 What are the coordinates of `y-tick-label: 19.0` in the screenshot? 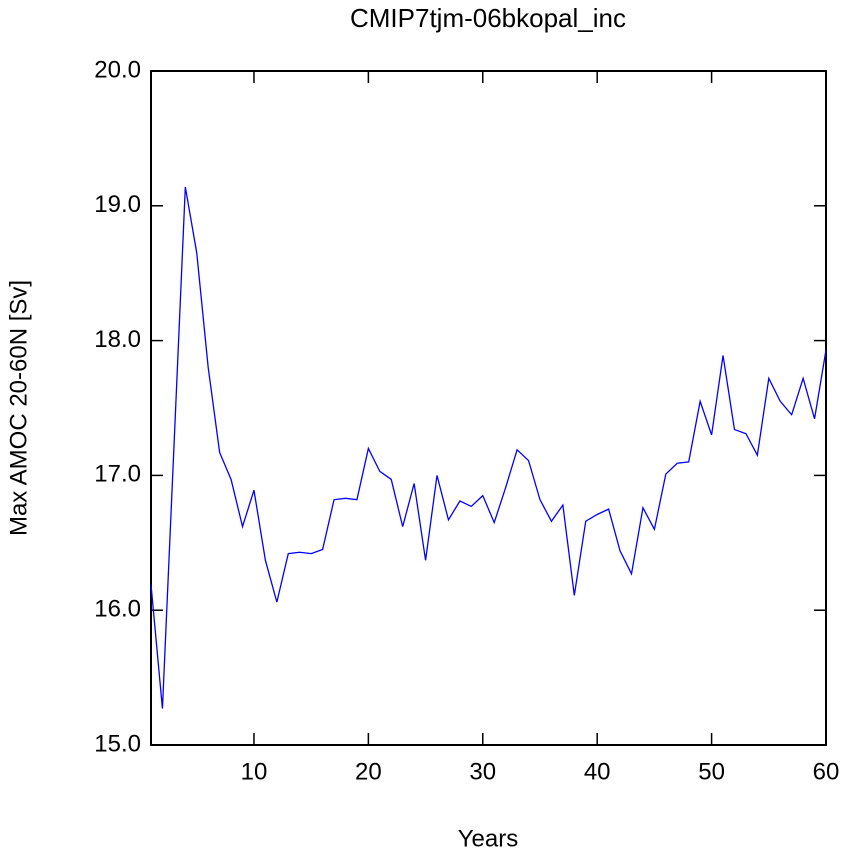 It's located at (117, 204).